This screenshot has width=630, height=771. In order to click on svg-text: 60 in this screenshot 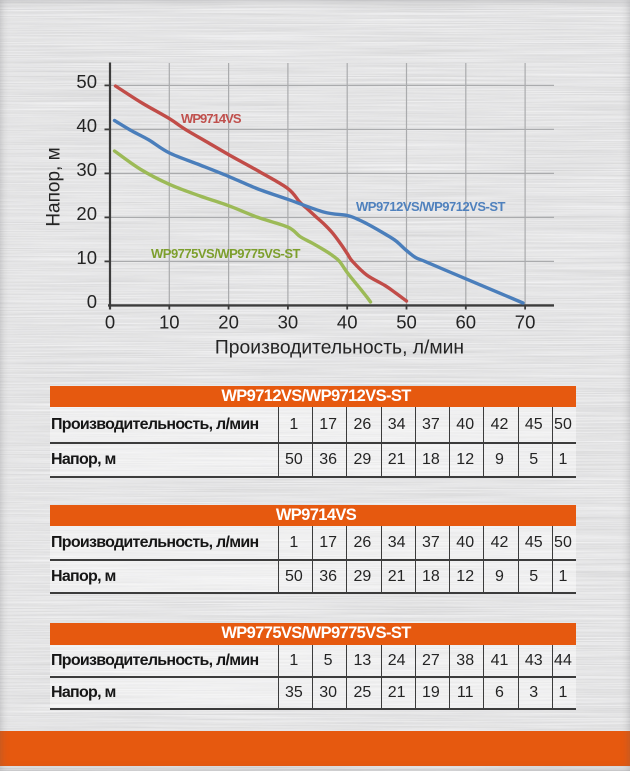, I will do `click(466, 322)`.